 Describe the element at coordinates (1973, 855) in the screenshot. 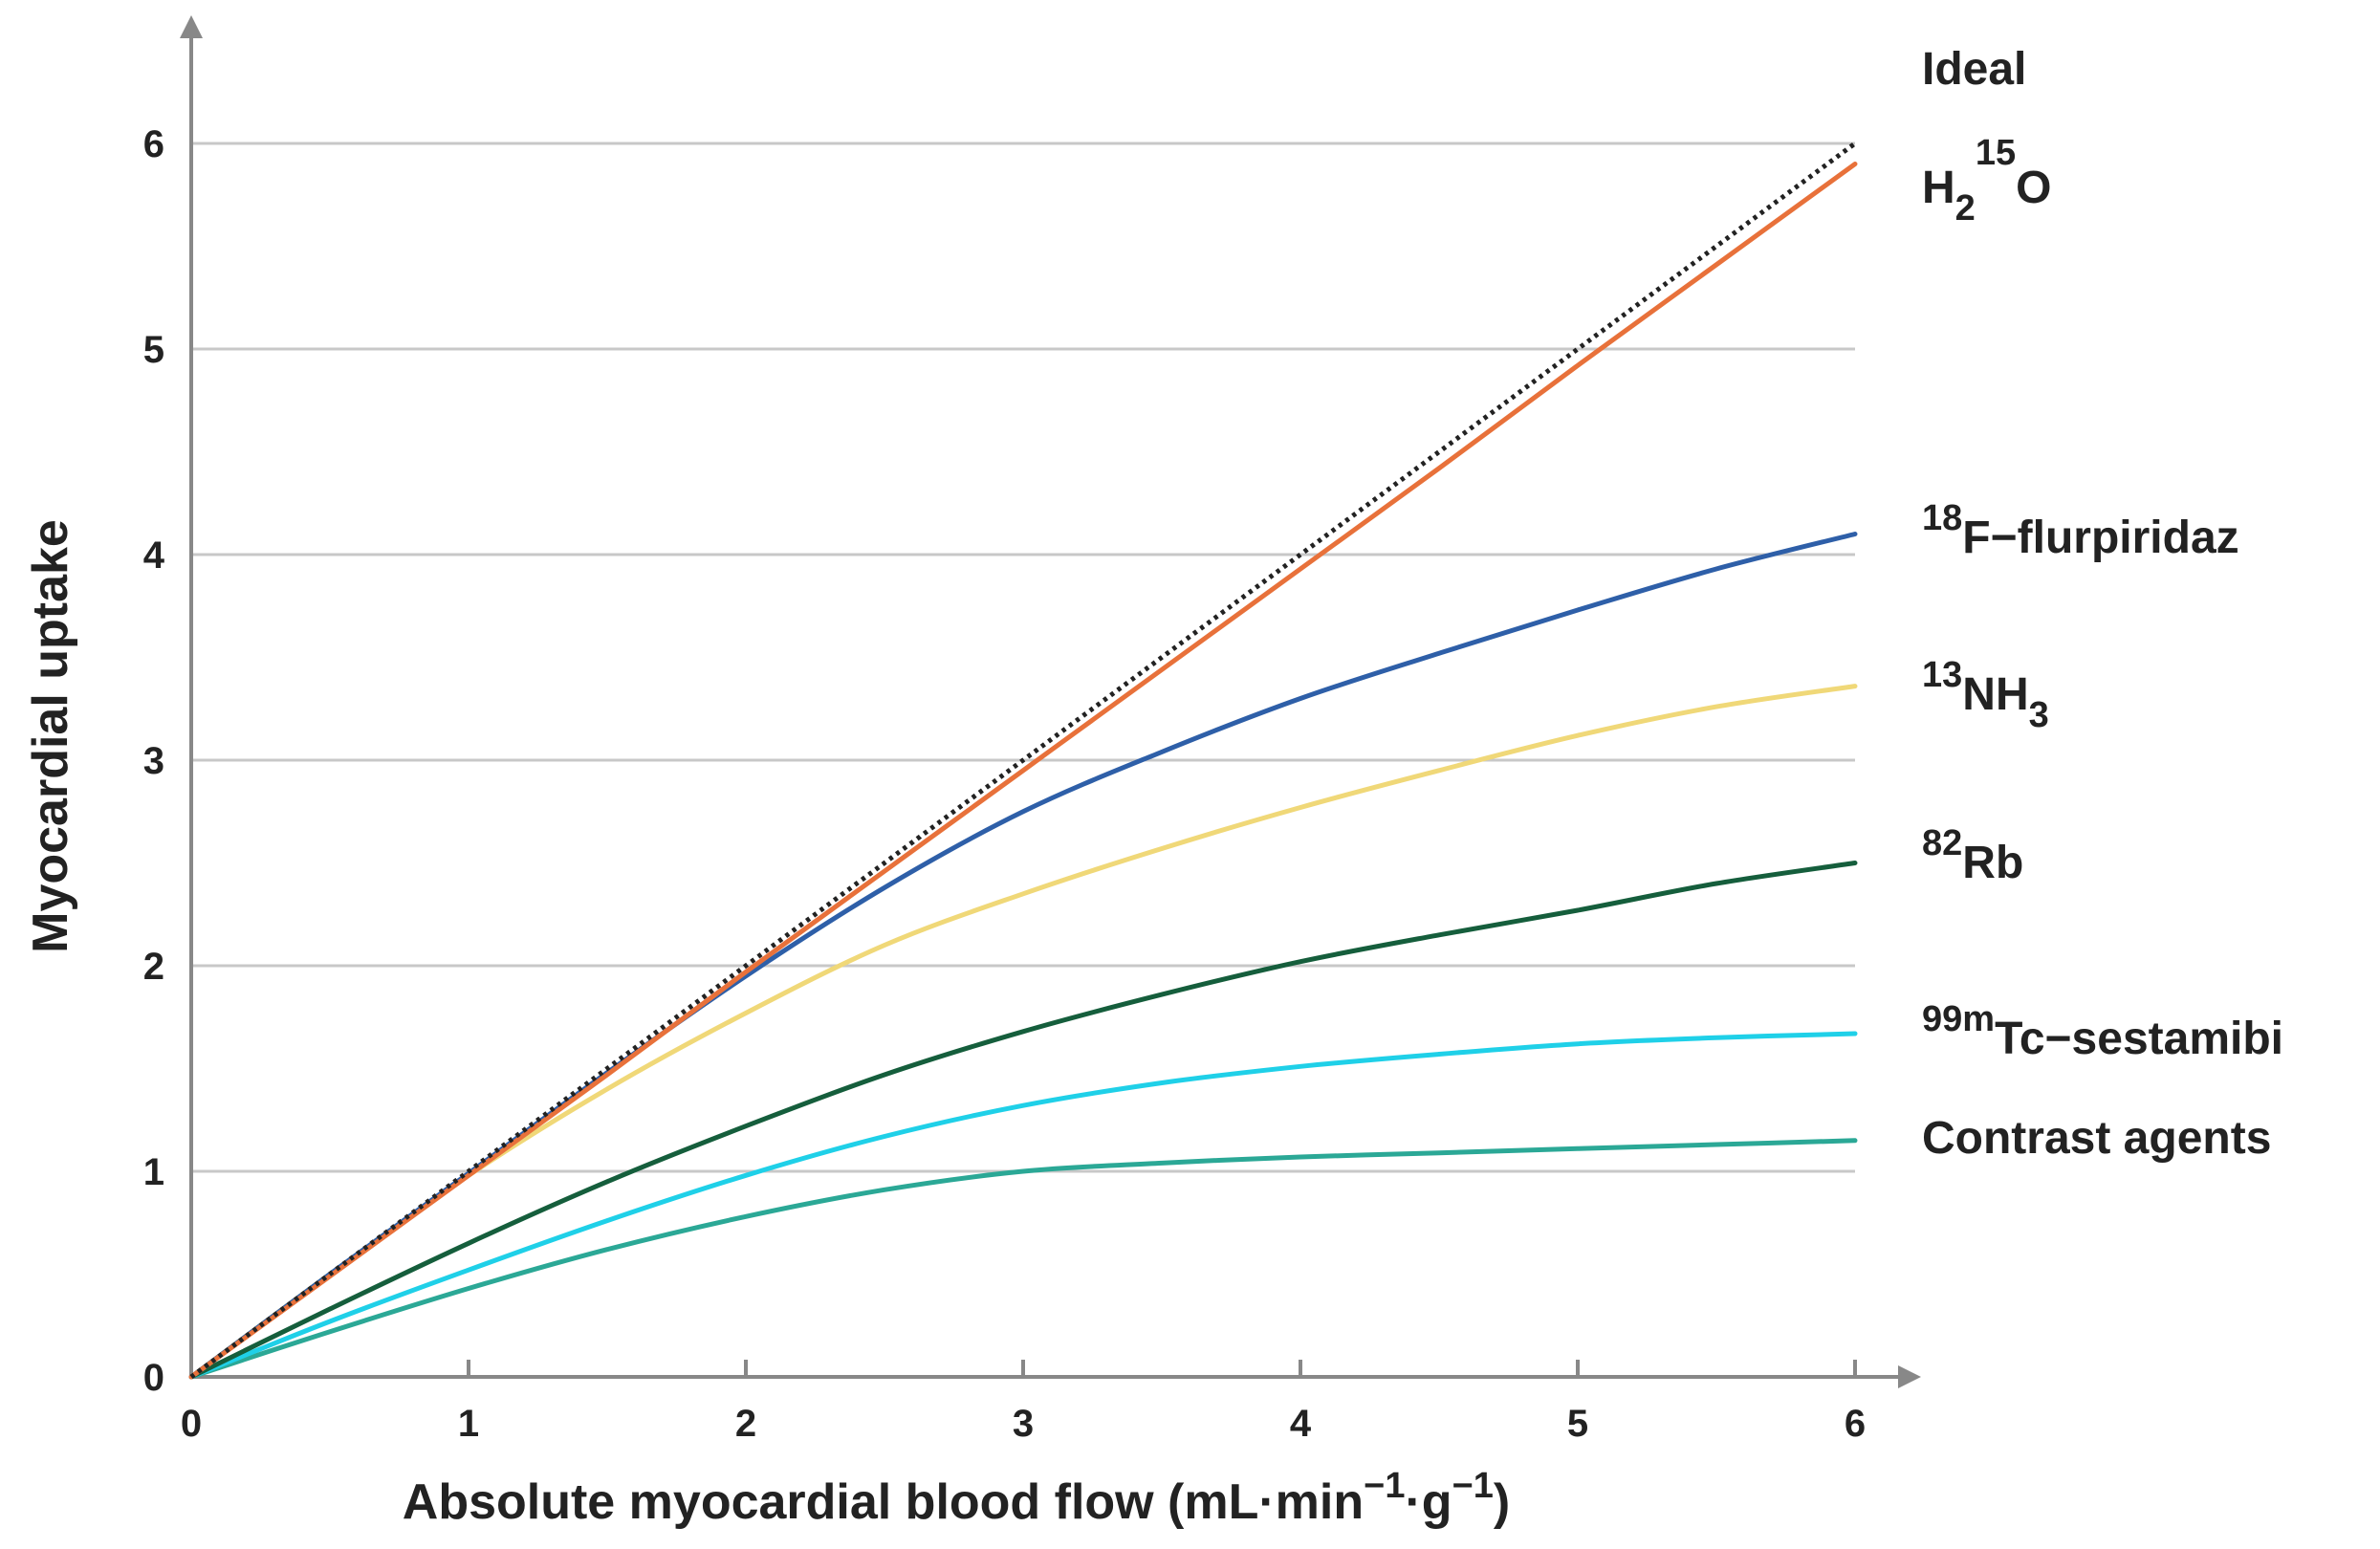

I see `series-label-82rb: 82Rb` at that location.